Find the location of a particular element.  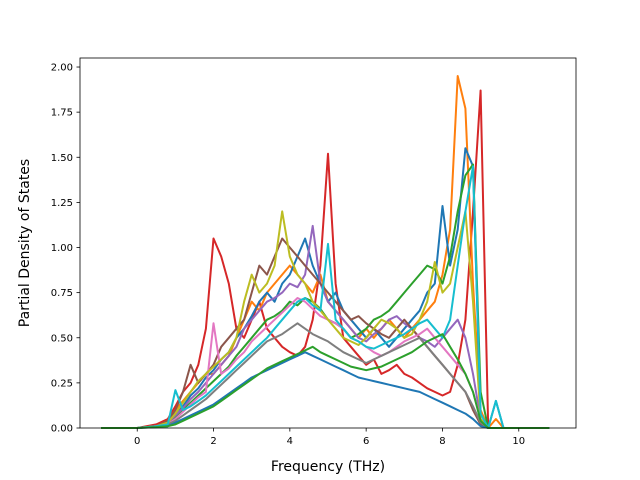

x-tick-label: 8 is located at coordinates (442, 441).